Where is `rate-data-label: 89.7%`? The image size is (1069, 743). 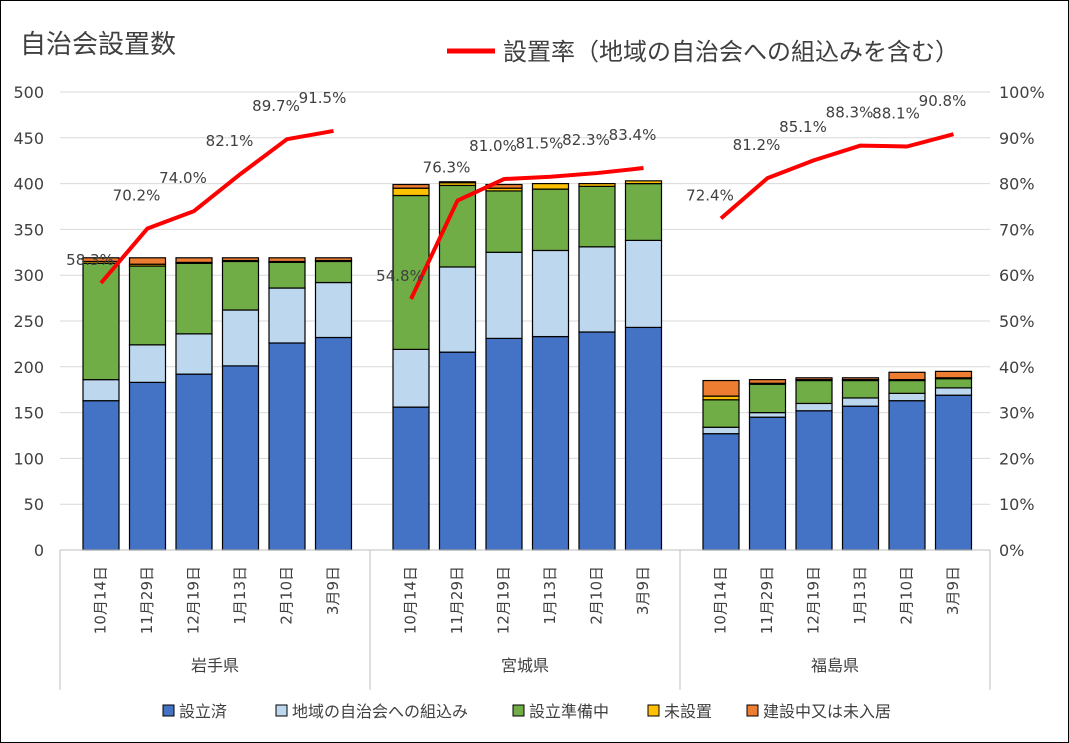
rate-data-label: 89.7% is located at coordinates (276, 106).